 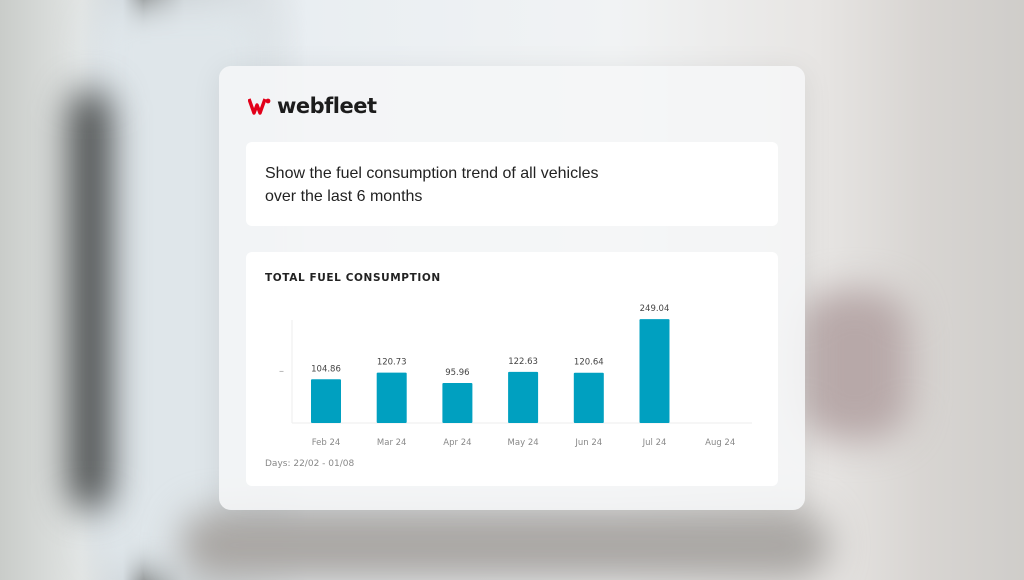 I want to click on background-shelf, so click(x=90, y=300).